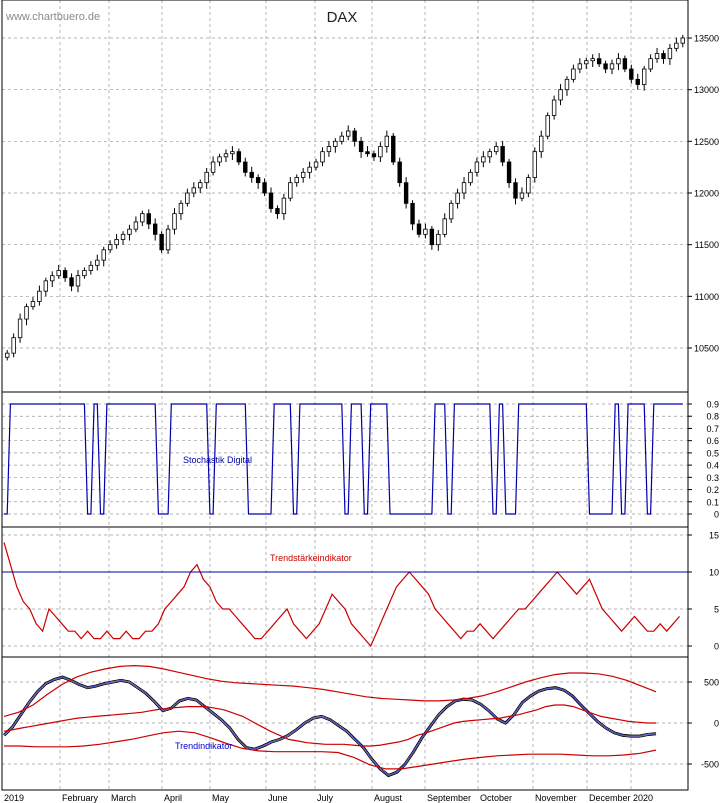 The image size is (723, 803). I want to click on month-label: June, so click(278, 798).